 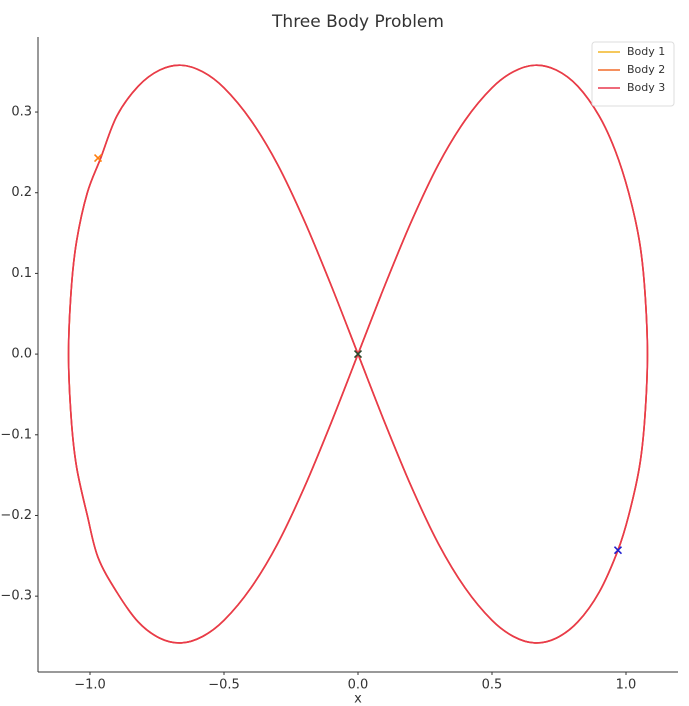 I want to click on chart-title: Three Body Problem, so click(x=357, y=22).